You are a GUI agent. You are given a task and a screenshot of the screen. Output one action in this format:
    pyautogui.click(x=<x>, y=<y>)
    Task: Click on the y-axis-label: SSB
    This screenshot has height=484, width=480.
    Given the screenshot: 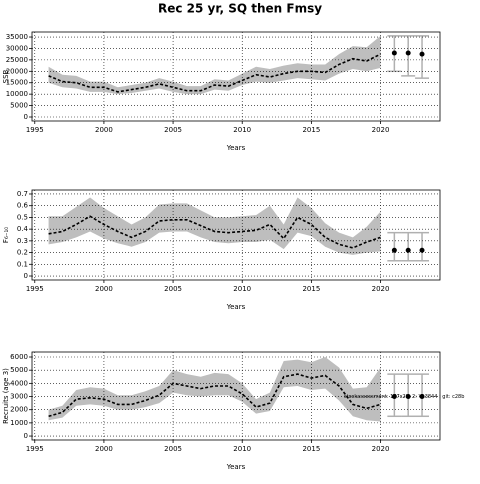 What is the action you would take?
    pyautogui.click(x=6, y=76)
    